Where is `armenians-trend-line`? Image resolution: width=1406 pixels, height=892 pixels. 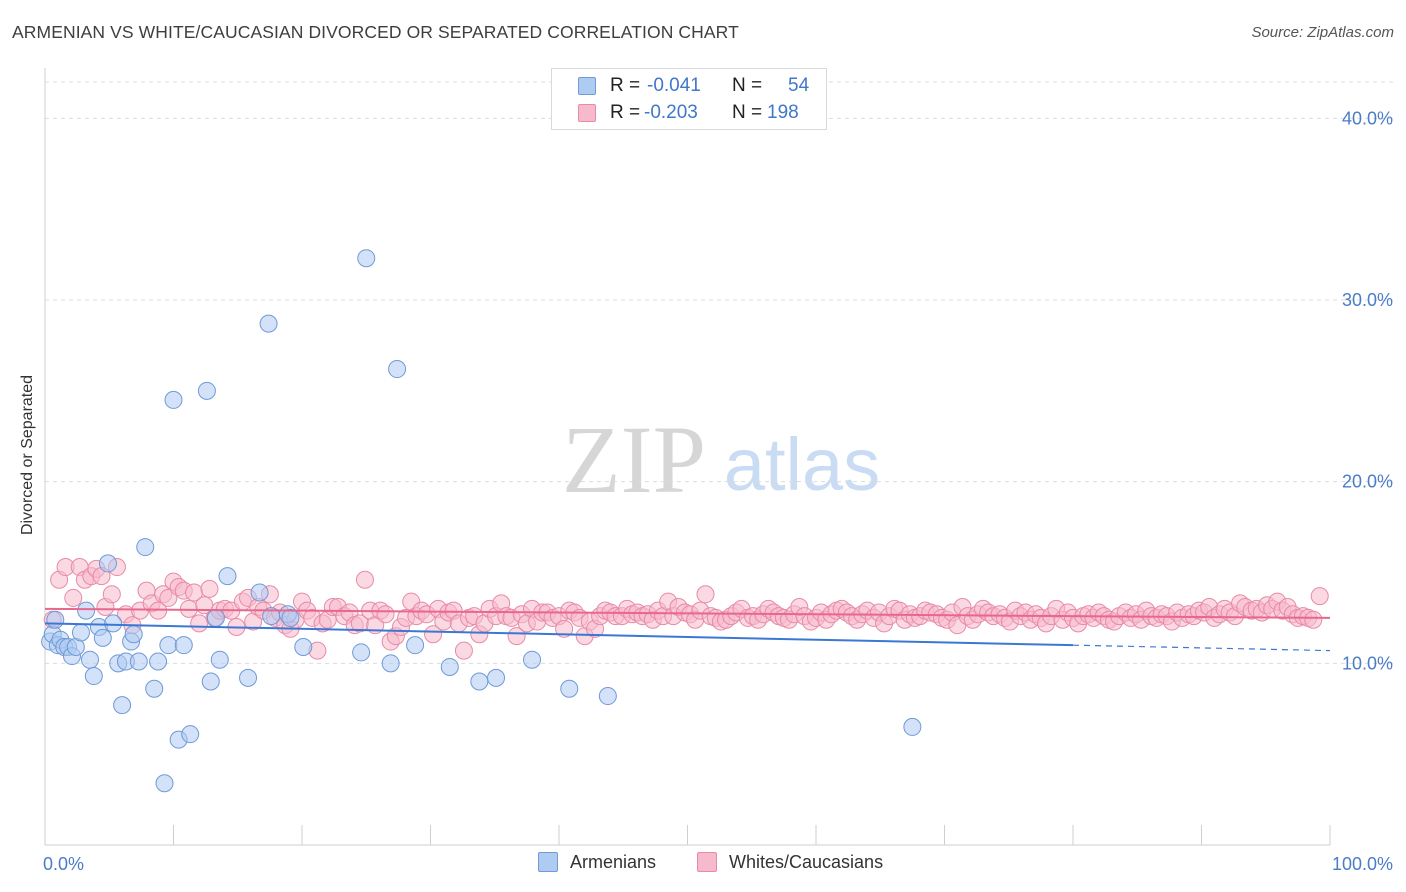 armenians-trend-line is located at coordinates (559, 634).